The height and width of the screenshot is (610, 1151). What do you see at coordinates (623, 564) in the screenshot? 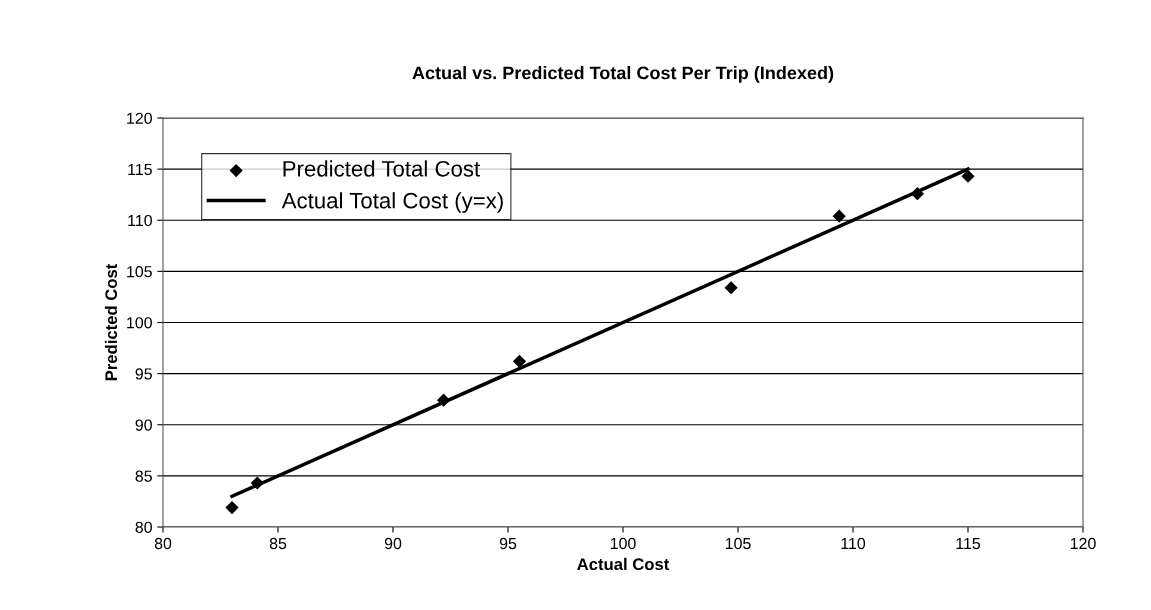
I see `x-axis-title: Actual Cost` at bounding box center [623, 564].